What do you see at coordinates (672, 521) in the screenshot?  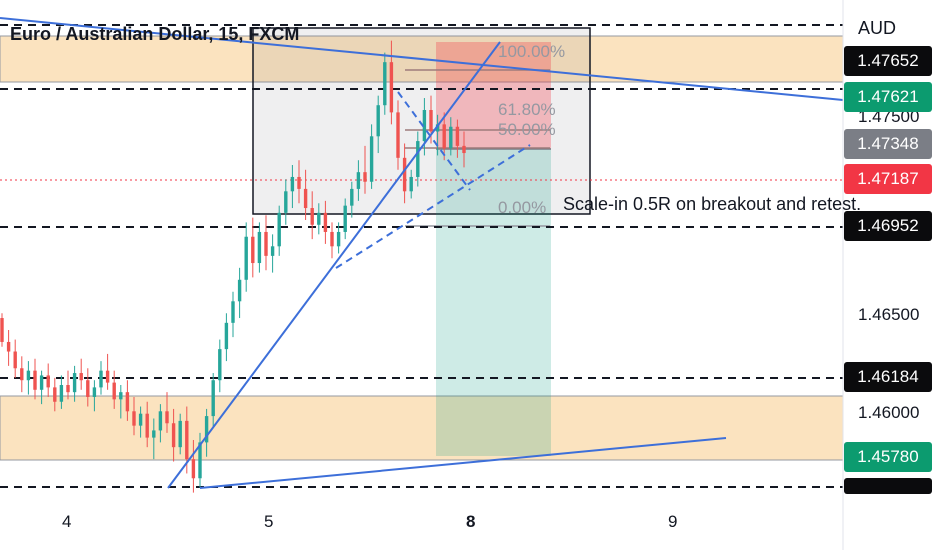 I see `x-tick-label: 9` at bounding box center [672, 521].